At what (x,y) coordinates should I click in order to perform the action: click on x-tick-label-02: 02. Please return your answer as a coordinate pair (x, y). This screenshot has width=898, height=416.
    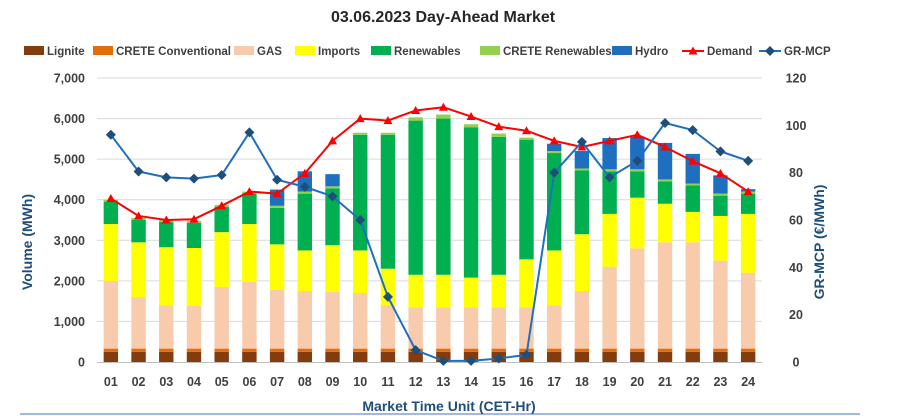
    Looking at the image, I should click on (139, 382).